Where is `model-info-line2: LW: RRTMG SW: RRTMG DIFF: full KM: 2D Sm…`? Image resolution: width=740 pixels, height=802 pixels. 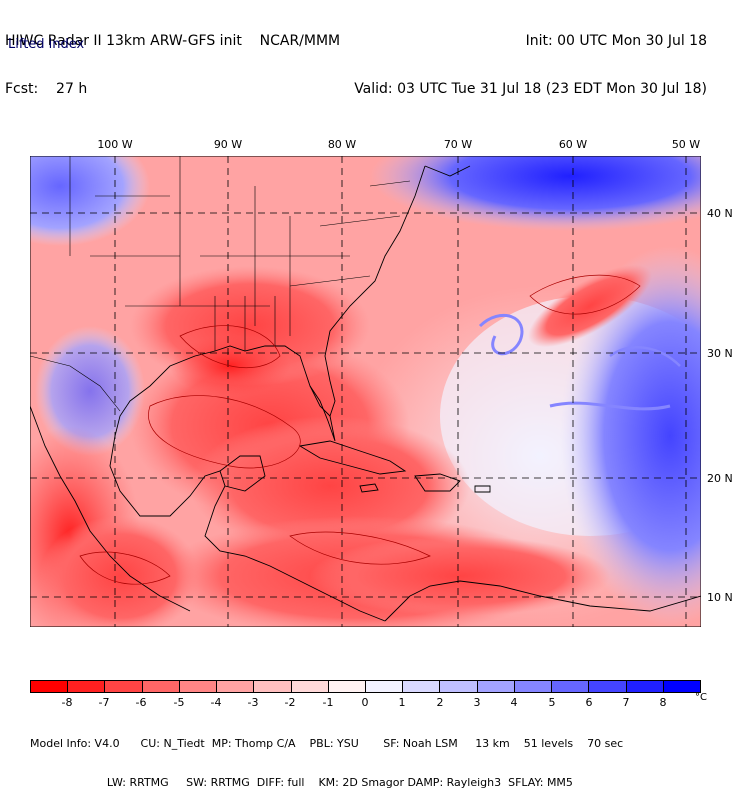
model-info-line2: LW: RRTMG SW: RRTMG DIFF: full KM: 2D Sm… is located at coordinates (301, 782).